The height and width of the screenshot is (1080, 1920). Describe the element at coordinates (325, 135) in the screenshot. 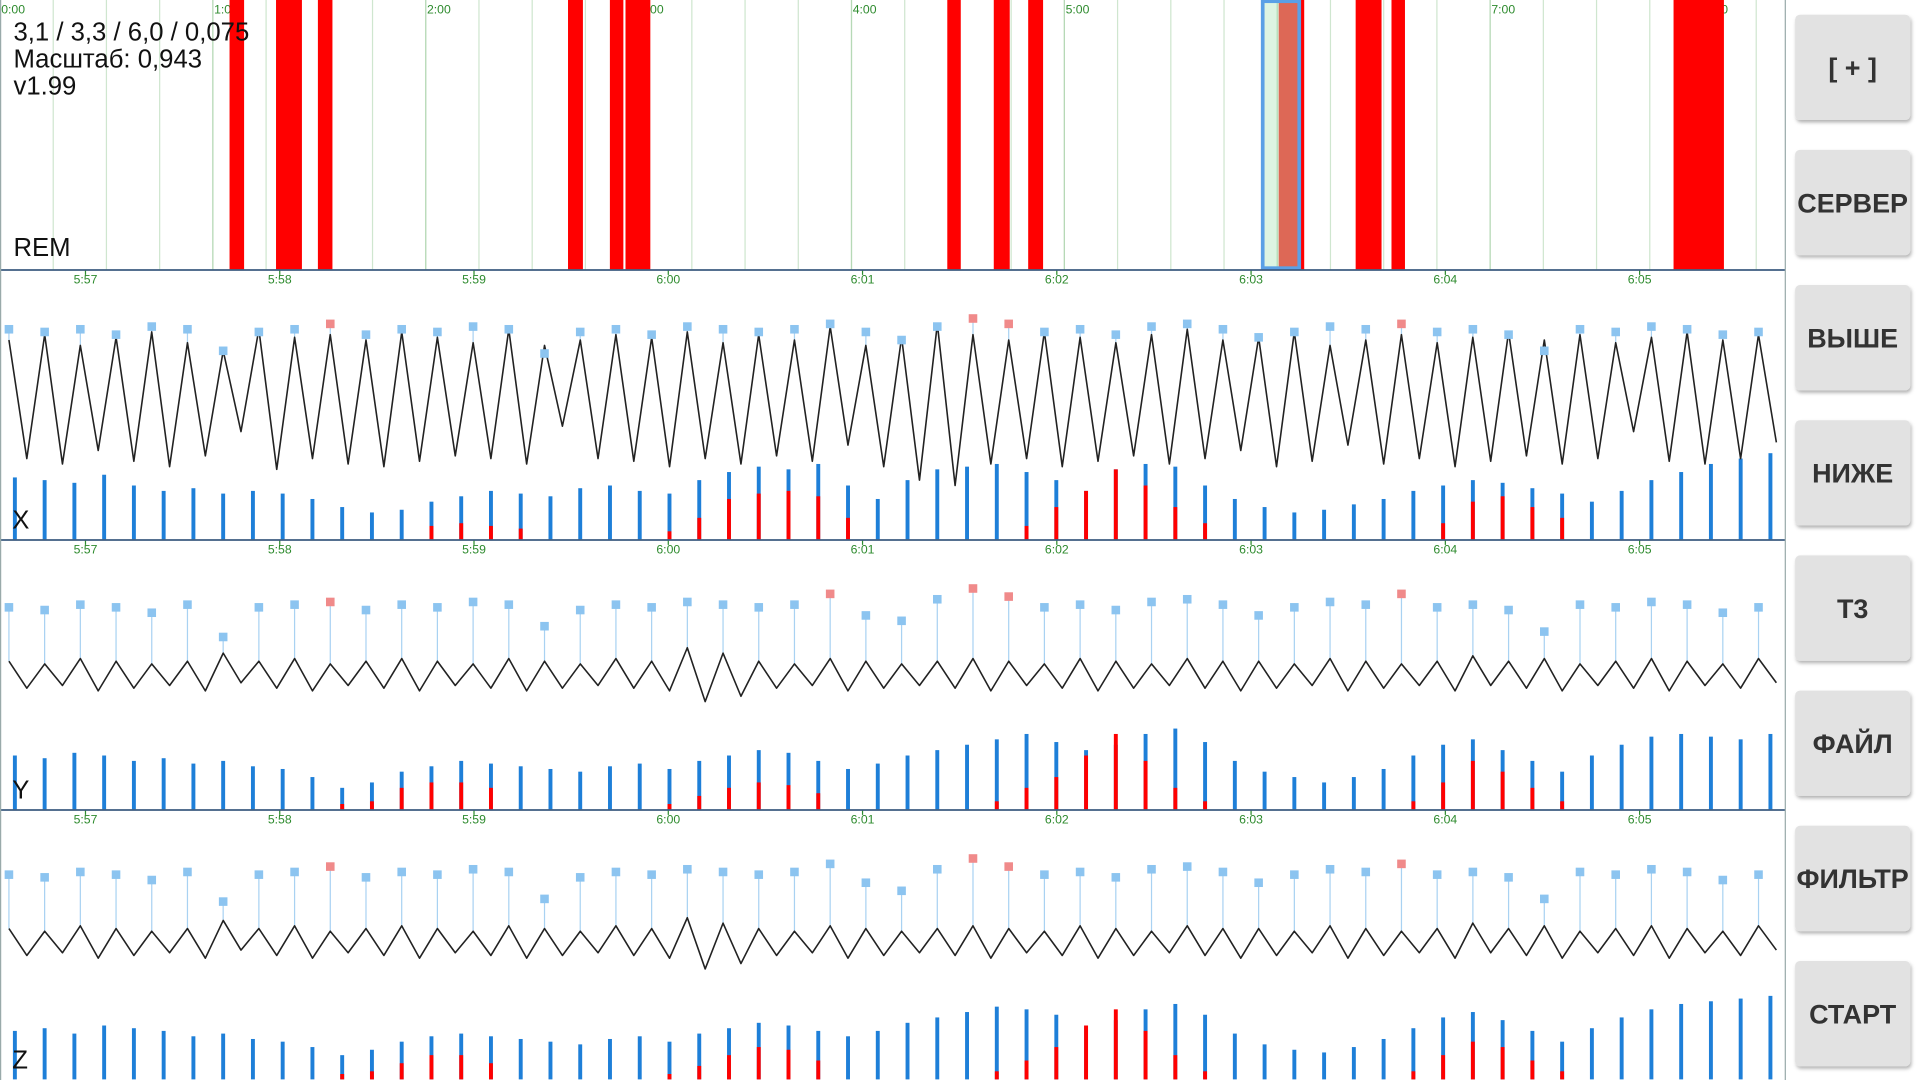

I see `rem-interval` at that location.